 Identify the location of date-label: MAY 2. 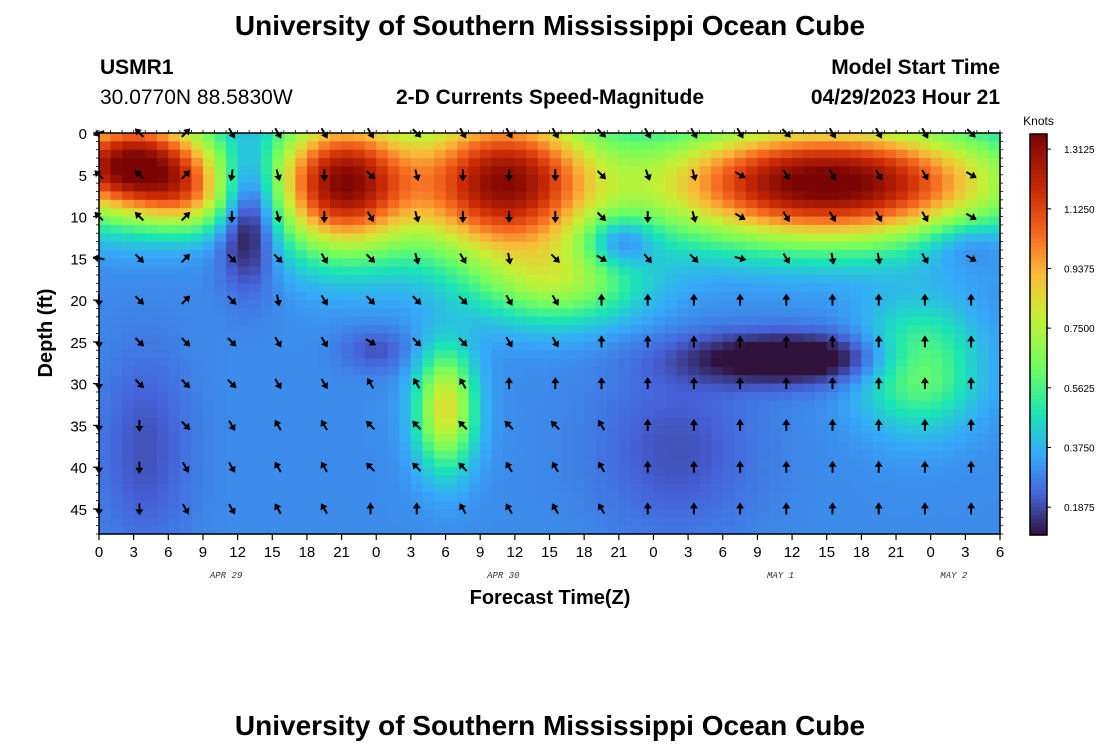
(954, 576).